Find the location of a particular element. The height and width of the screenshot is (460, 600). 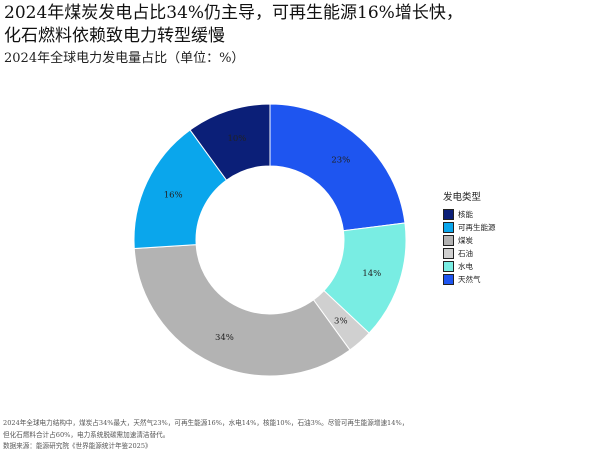

slice-value-label-核能: 10% is located at coordinates (236, 139).